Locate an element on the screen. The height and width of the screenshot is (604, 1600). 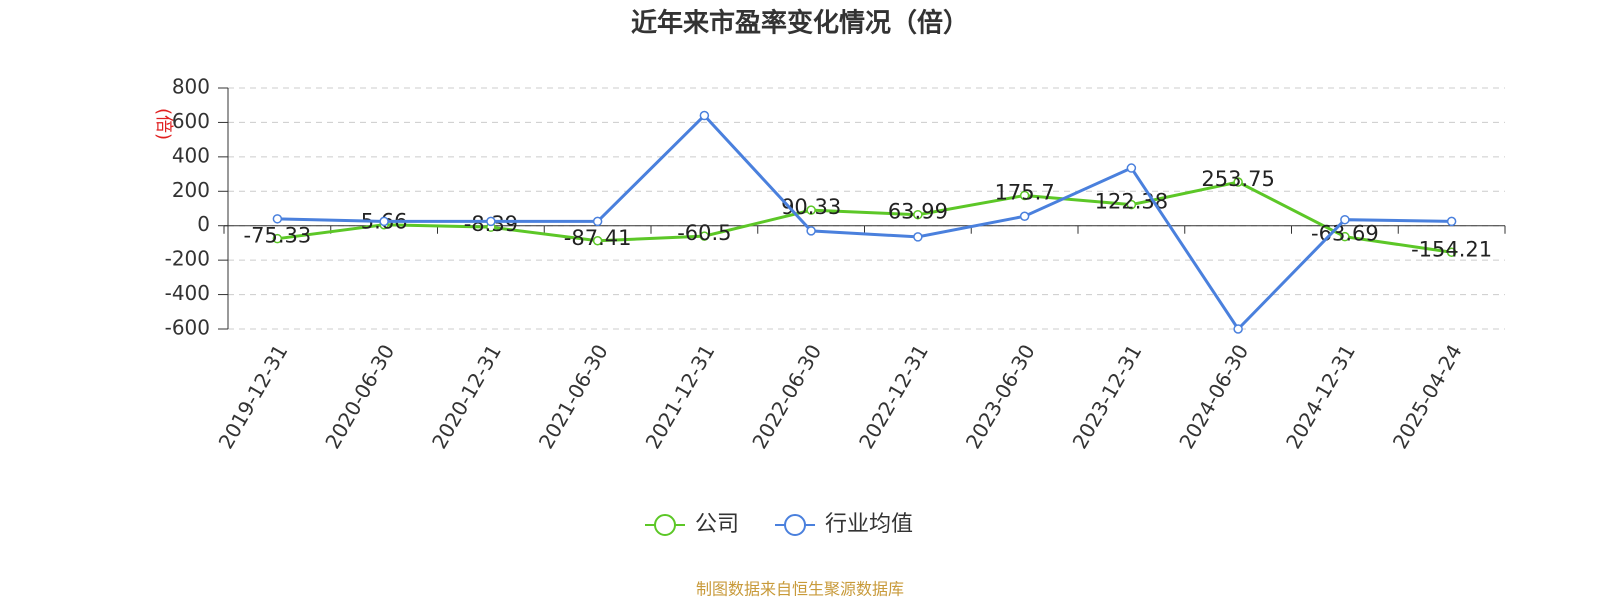
chart-title: 近年来市盈率变化情况（倍） is located at coordinates (800, 23).